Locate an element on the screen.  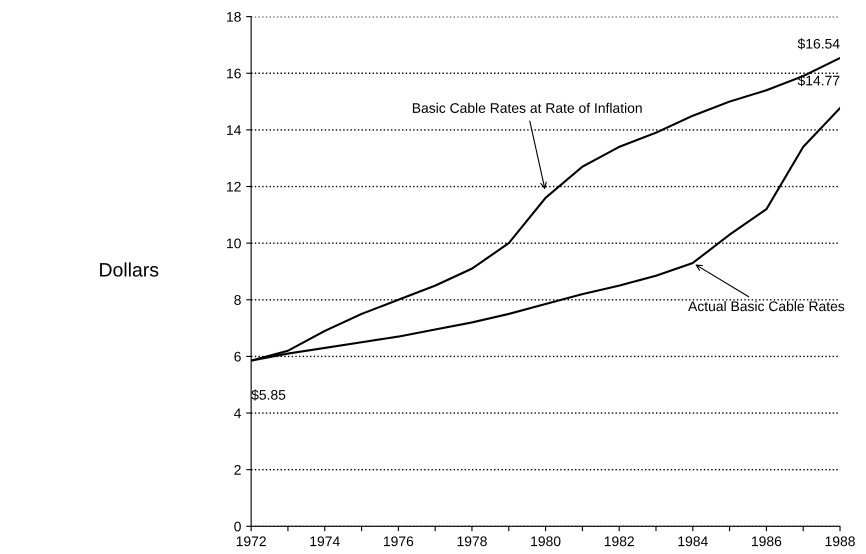
annotation: $16.54 is located at coordinates (819, 44).